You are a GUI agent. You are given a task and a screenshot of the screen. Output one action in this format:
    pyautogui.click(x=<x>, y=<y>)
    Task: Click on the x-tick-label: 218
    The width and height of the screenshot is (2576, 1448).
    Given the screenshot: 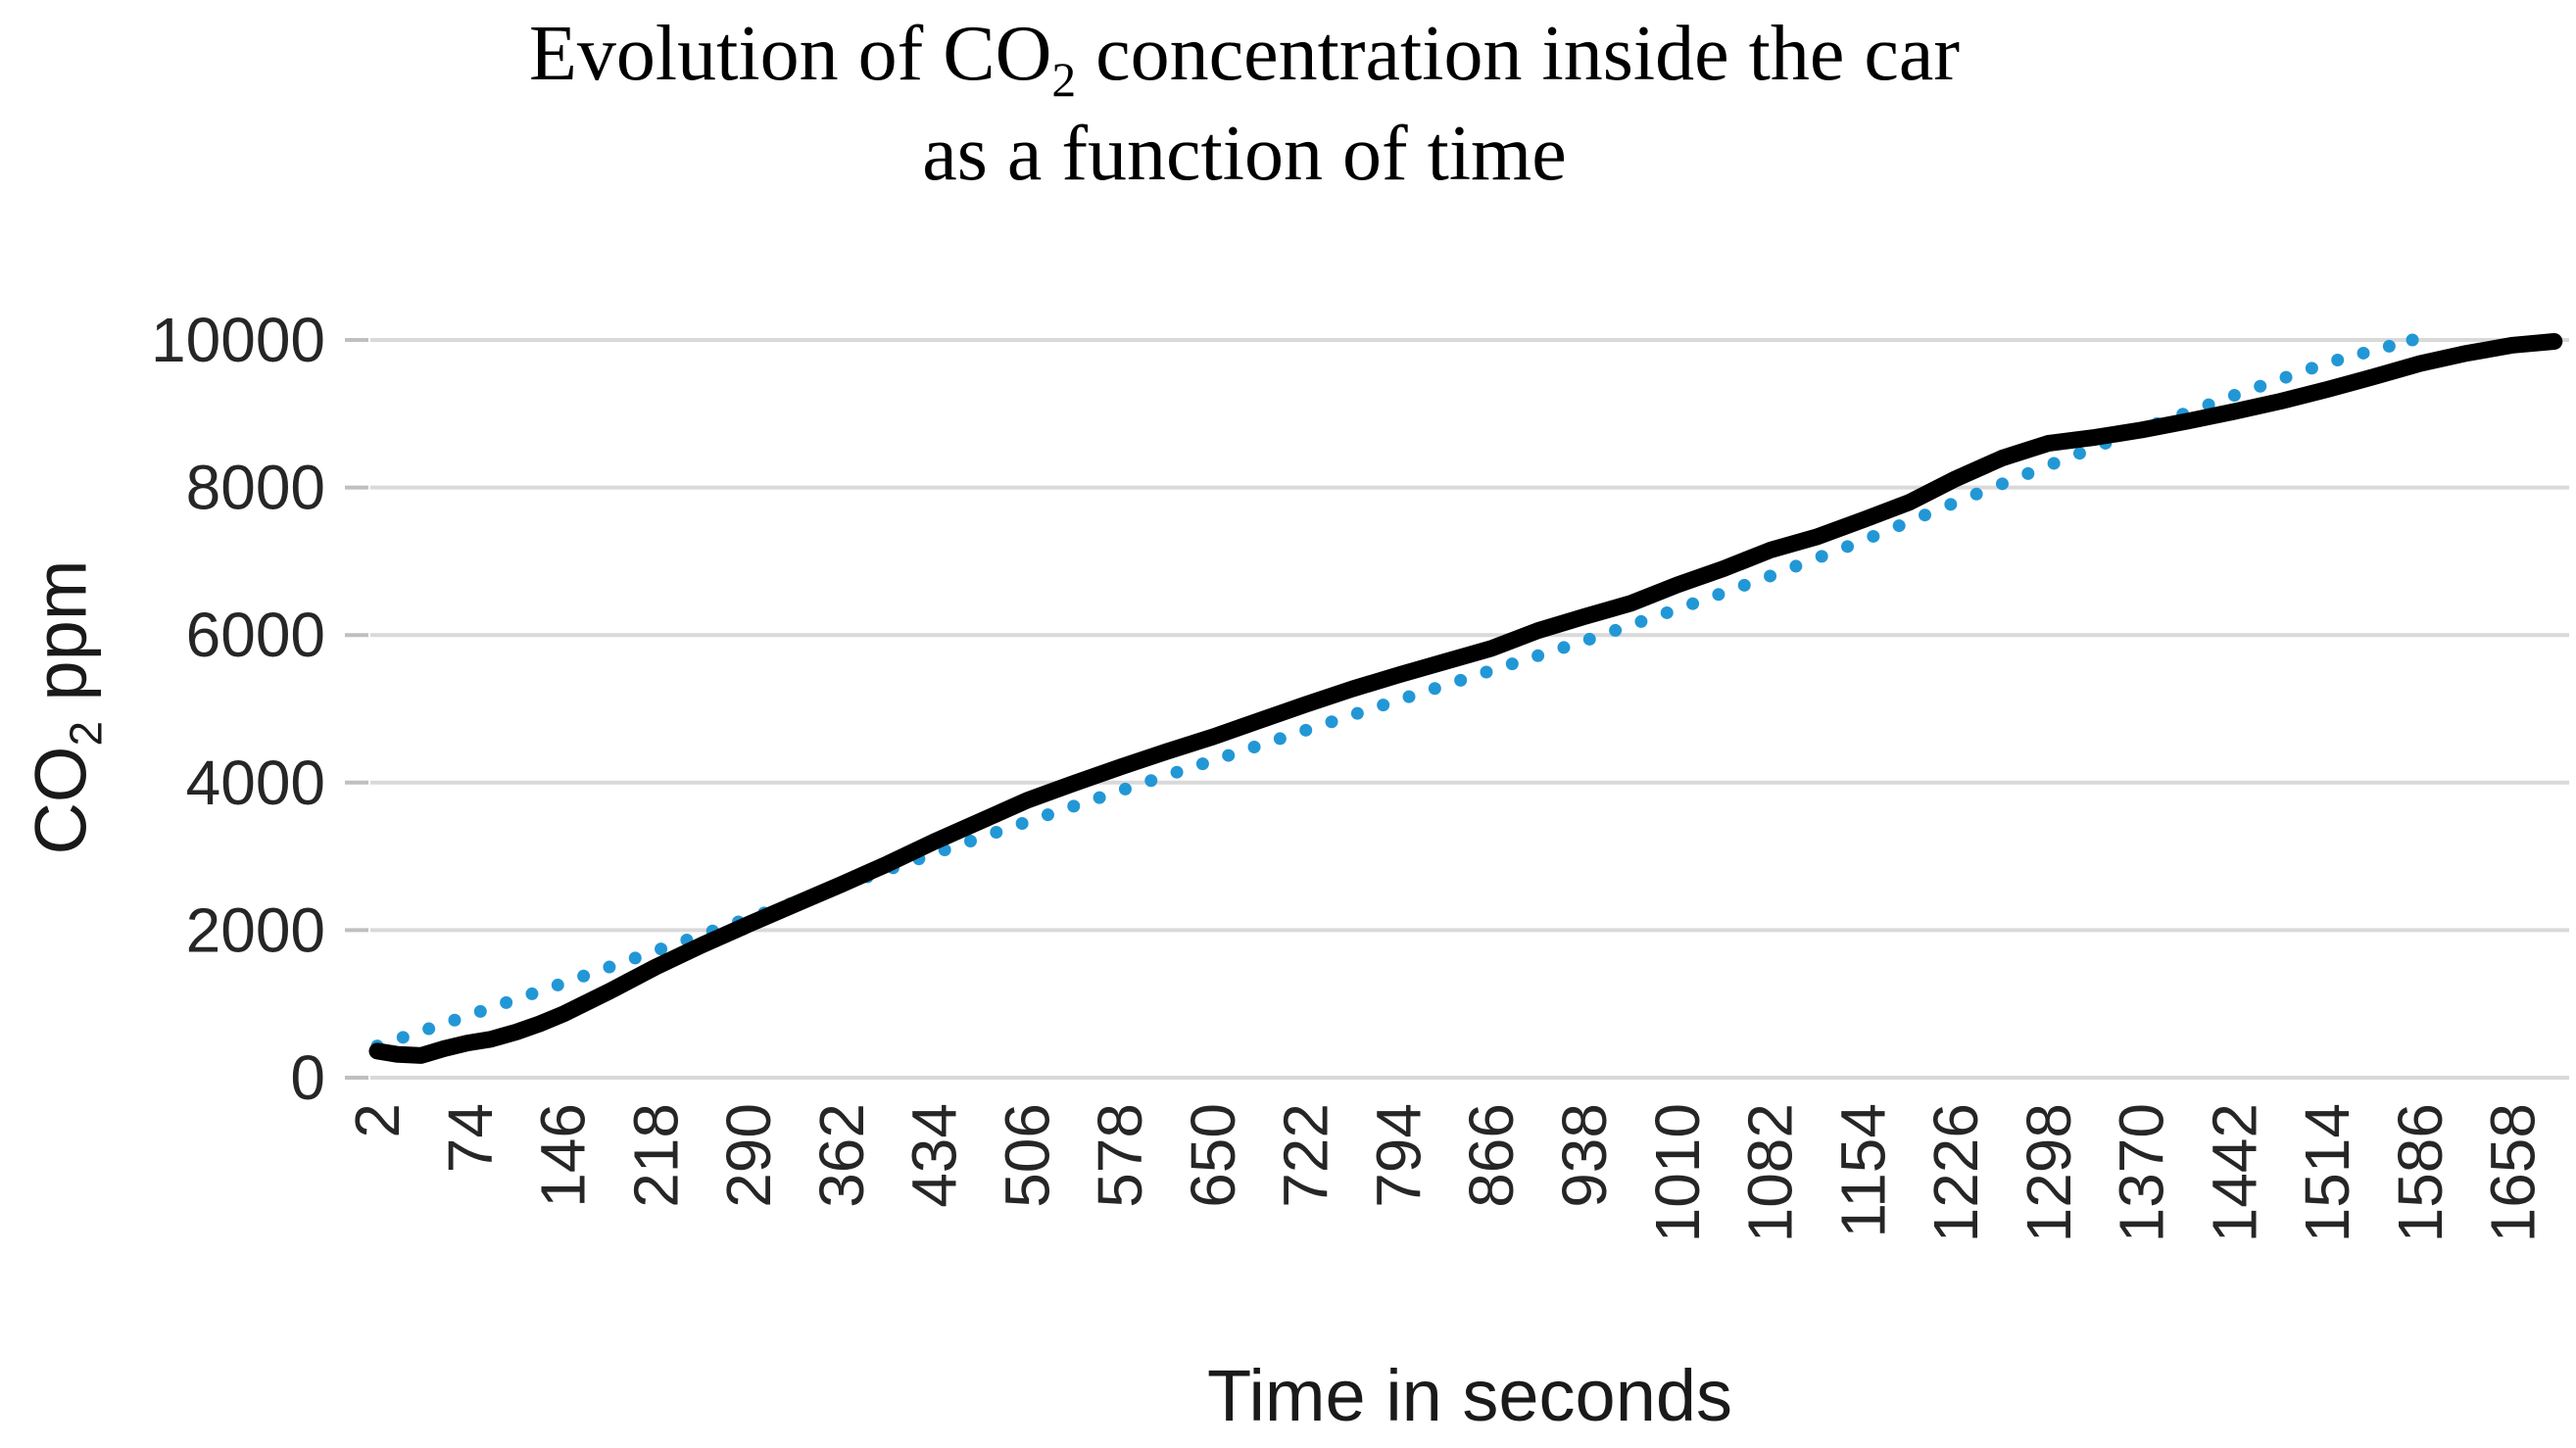 What is the action you would take?
    pyautogui.click(x=655, y=1156)
    